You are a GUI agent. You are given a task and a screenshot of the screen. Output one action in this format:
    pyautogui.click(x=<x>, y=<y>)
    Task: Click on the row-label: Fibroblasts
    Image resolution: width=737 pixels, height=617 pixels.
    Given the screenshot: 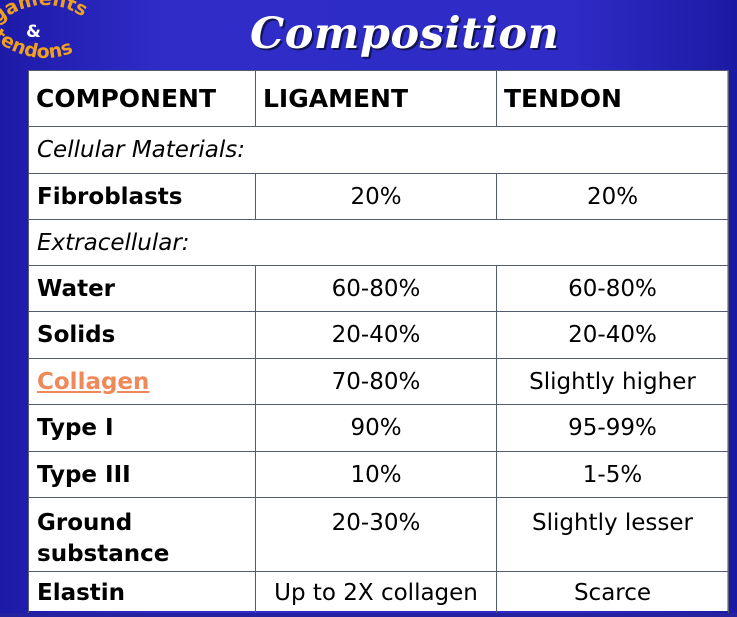 What is the action you would take?
    pyautogui.click(x=142, y=196)
    